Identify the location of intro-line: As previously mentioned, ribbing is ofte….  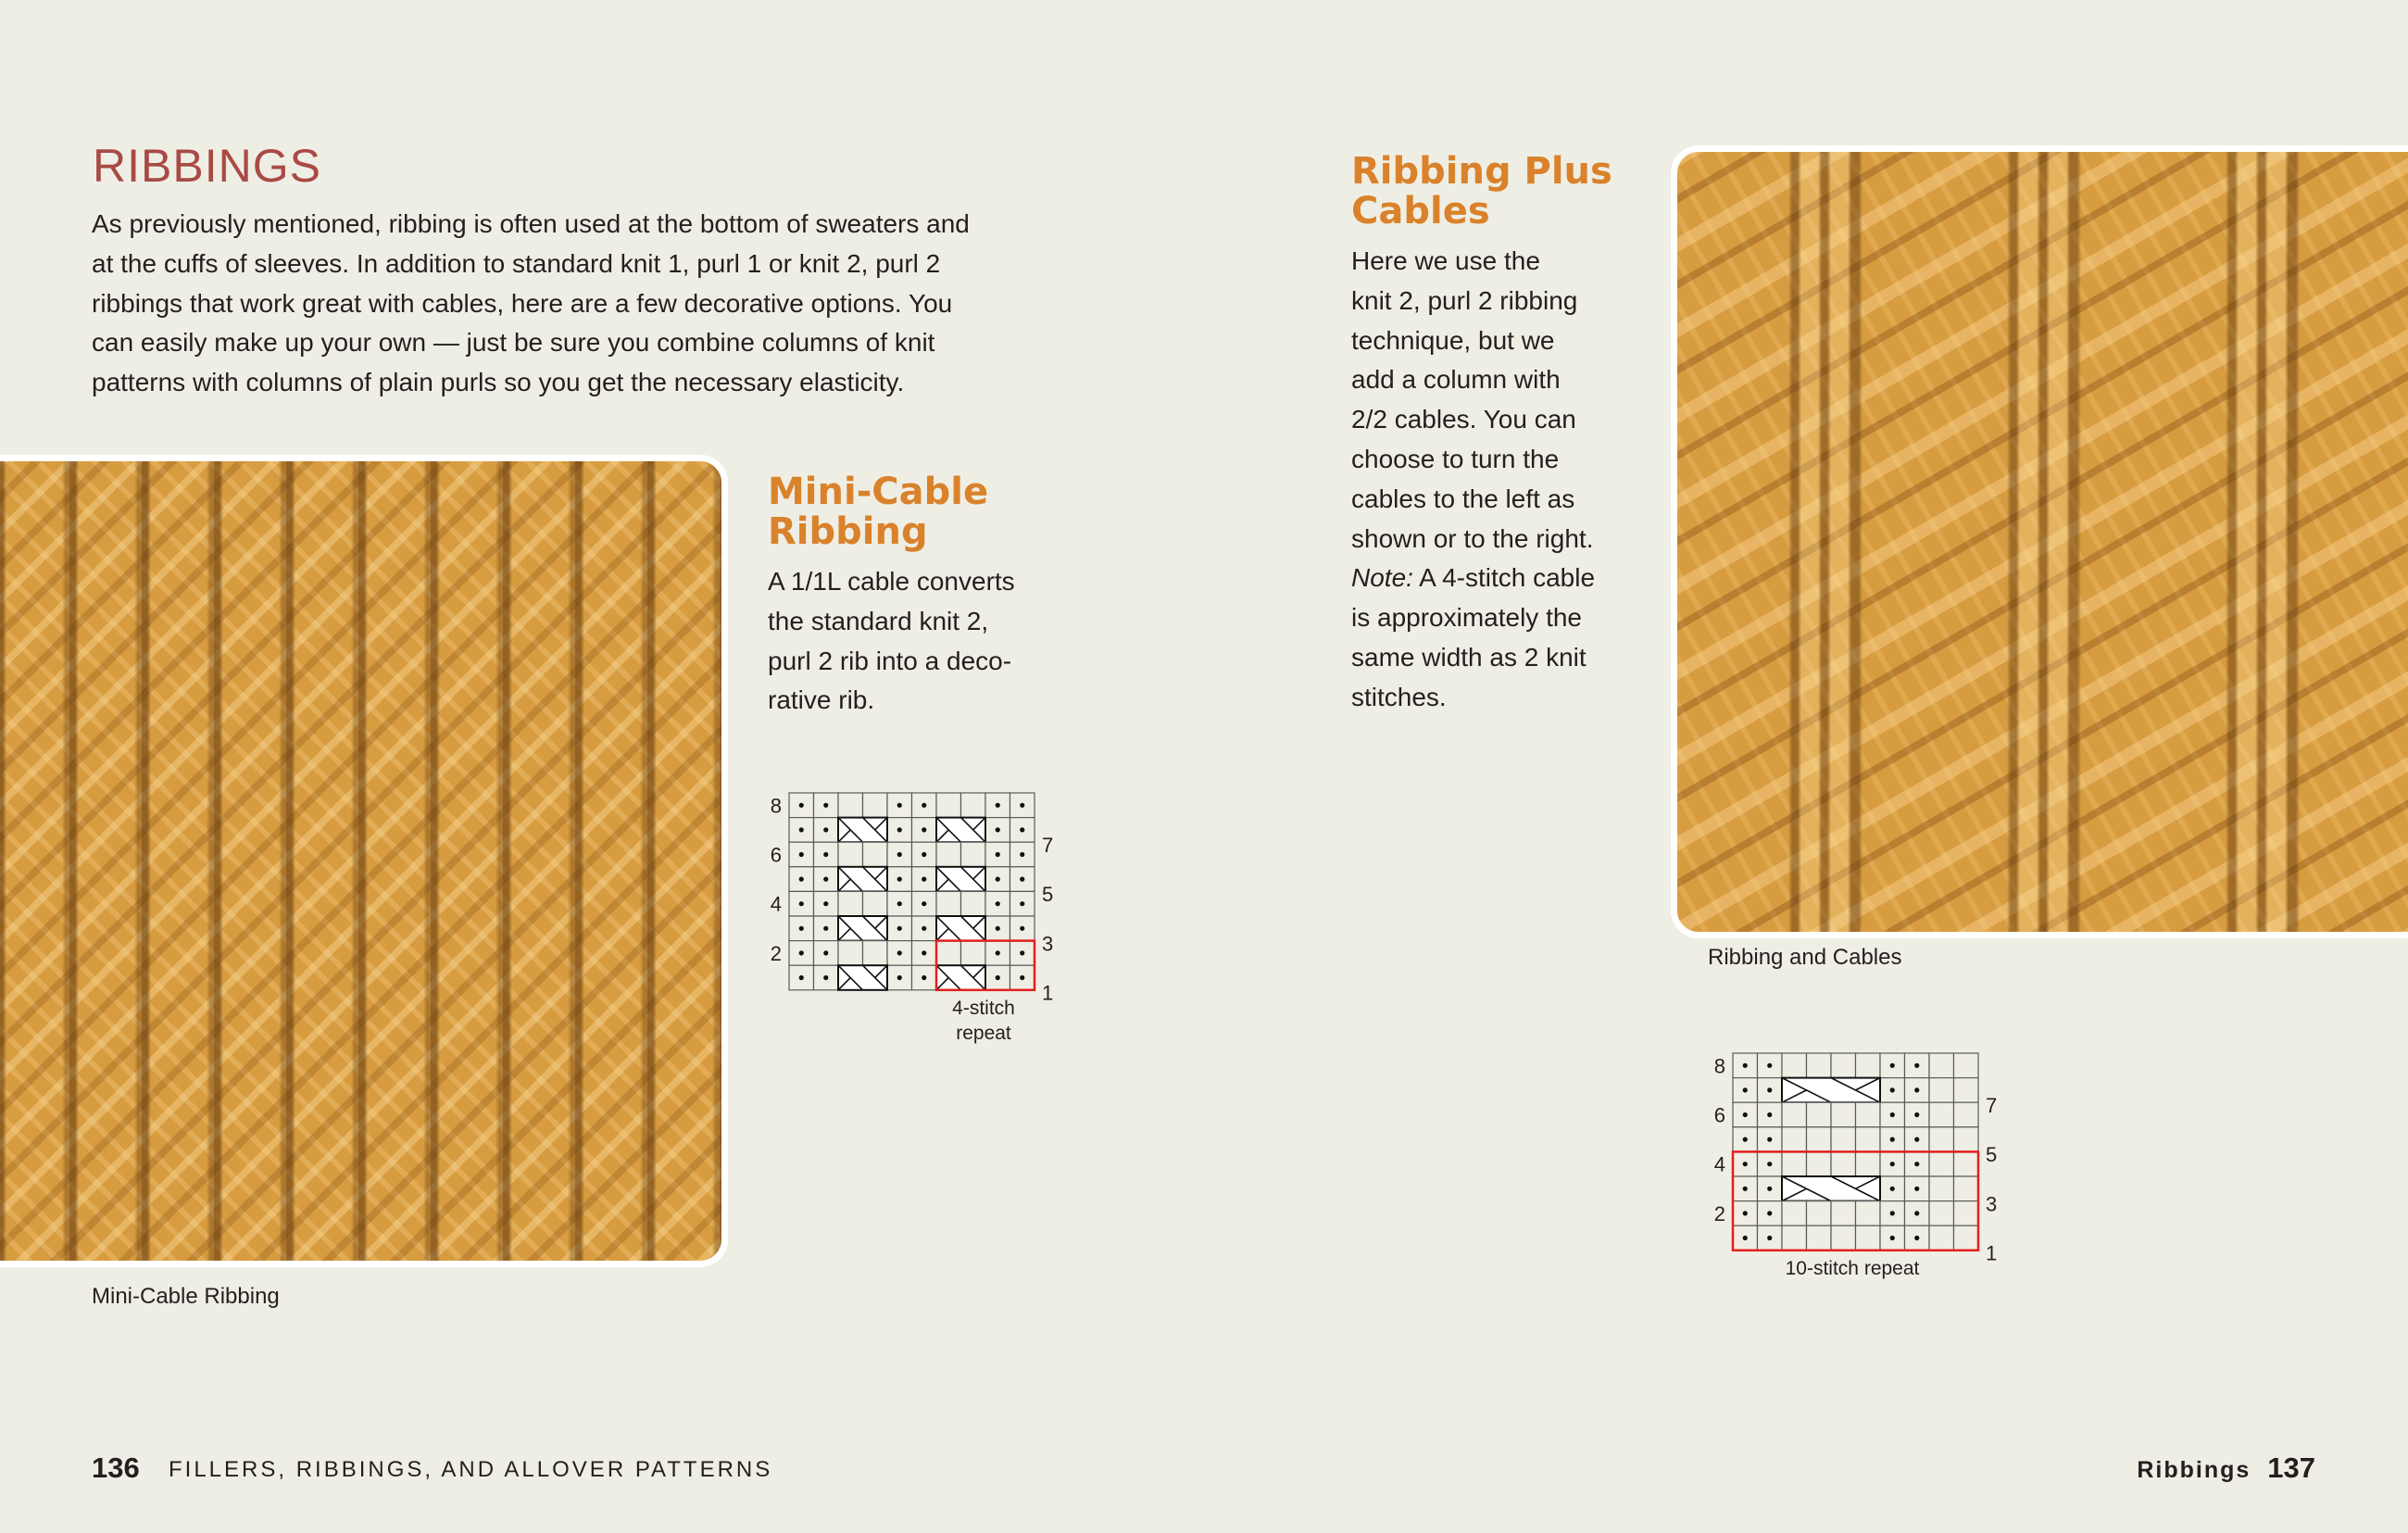
(531, 224).